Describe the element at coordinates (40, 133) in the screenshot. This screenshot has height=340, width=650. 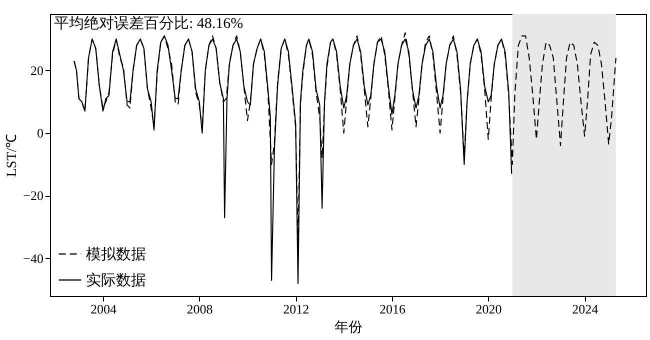
I see `y-tick-label: 0` at that location.